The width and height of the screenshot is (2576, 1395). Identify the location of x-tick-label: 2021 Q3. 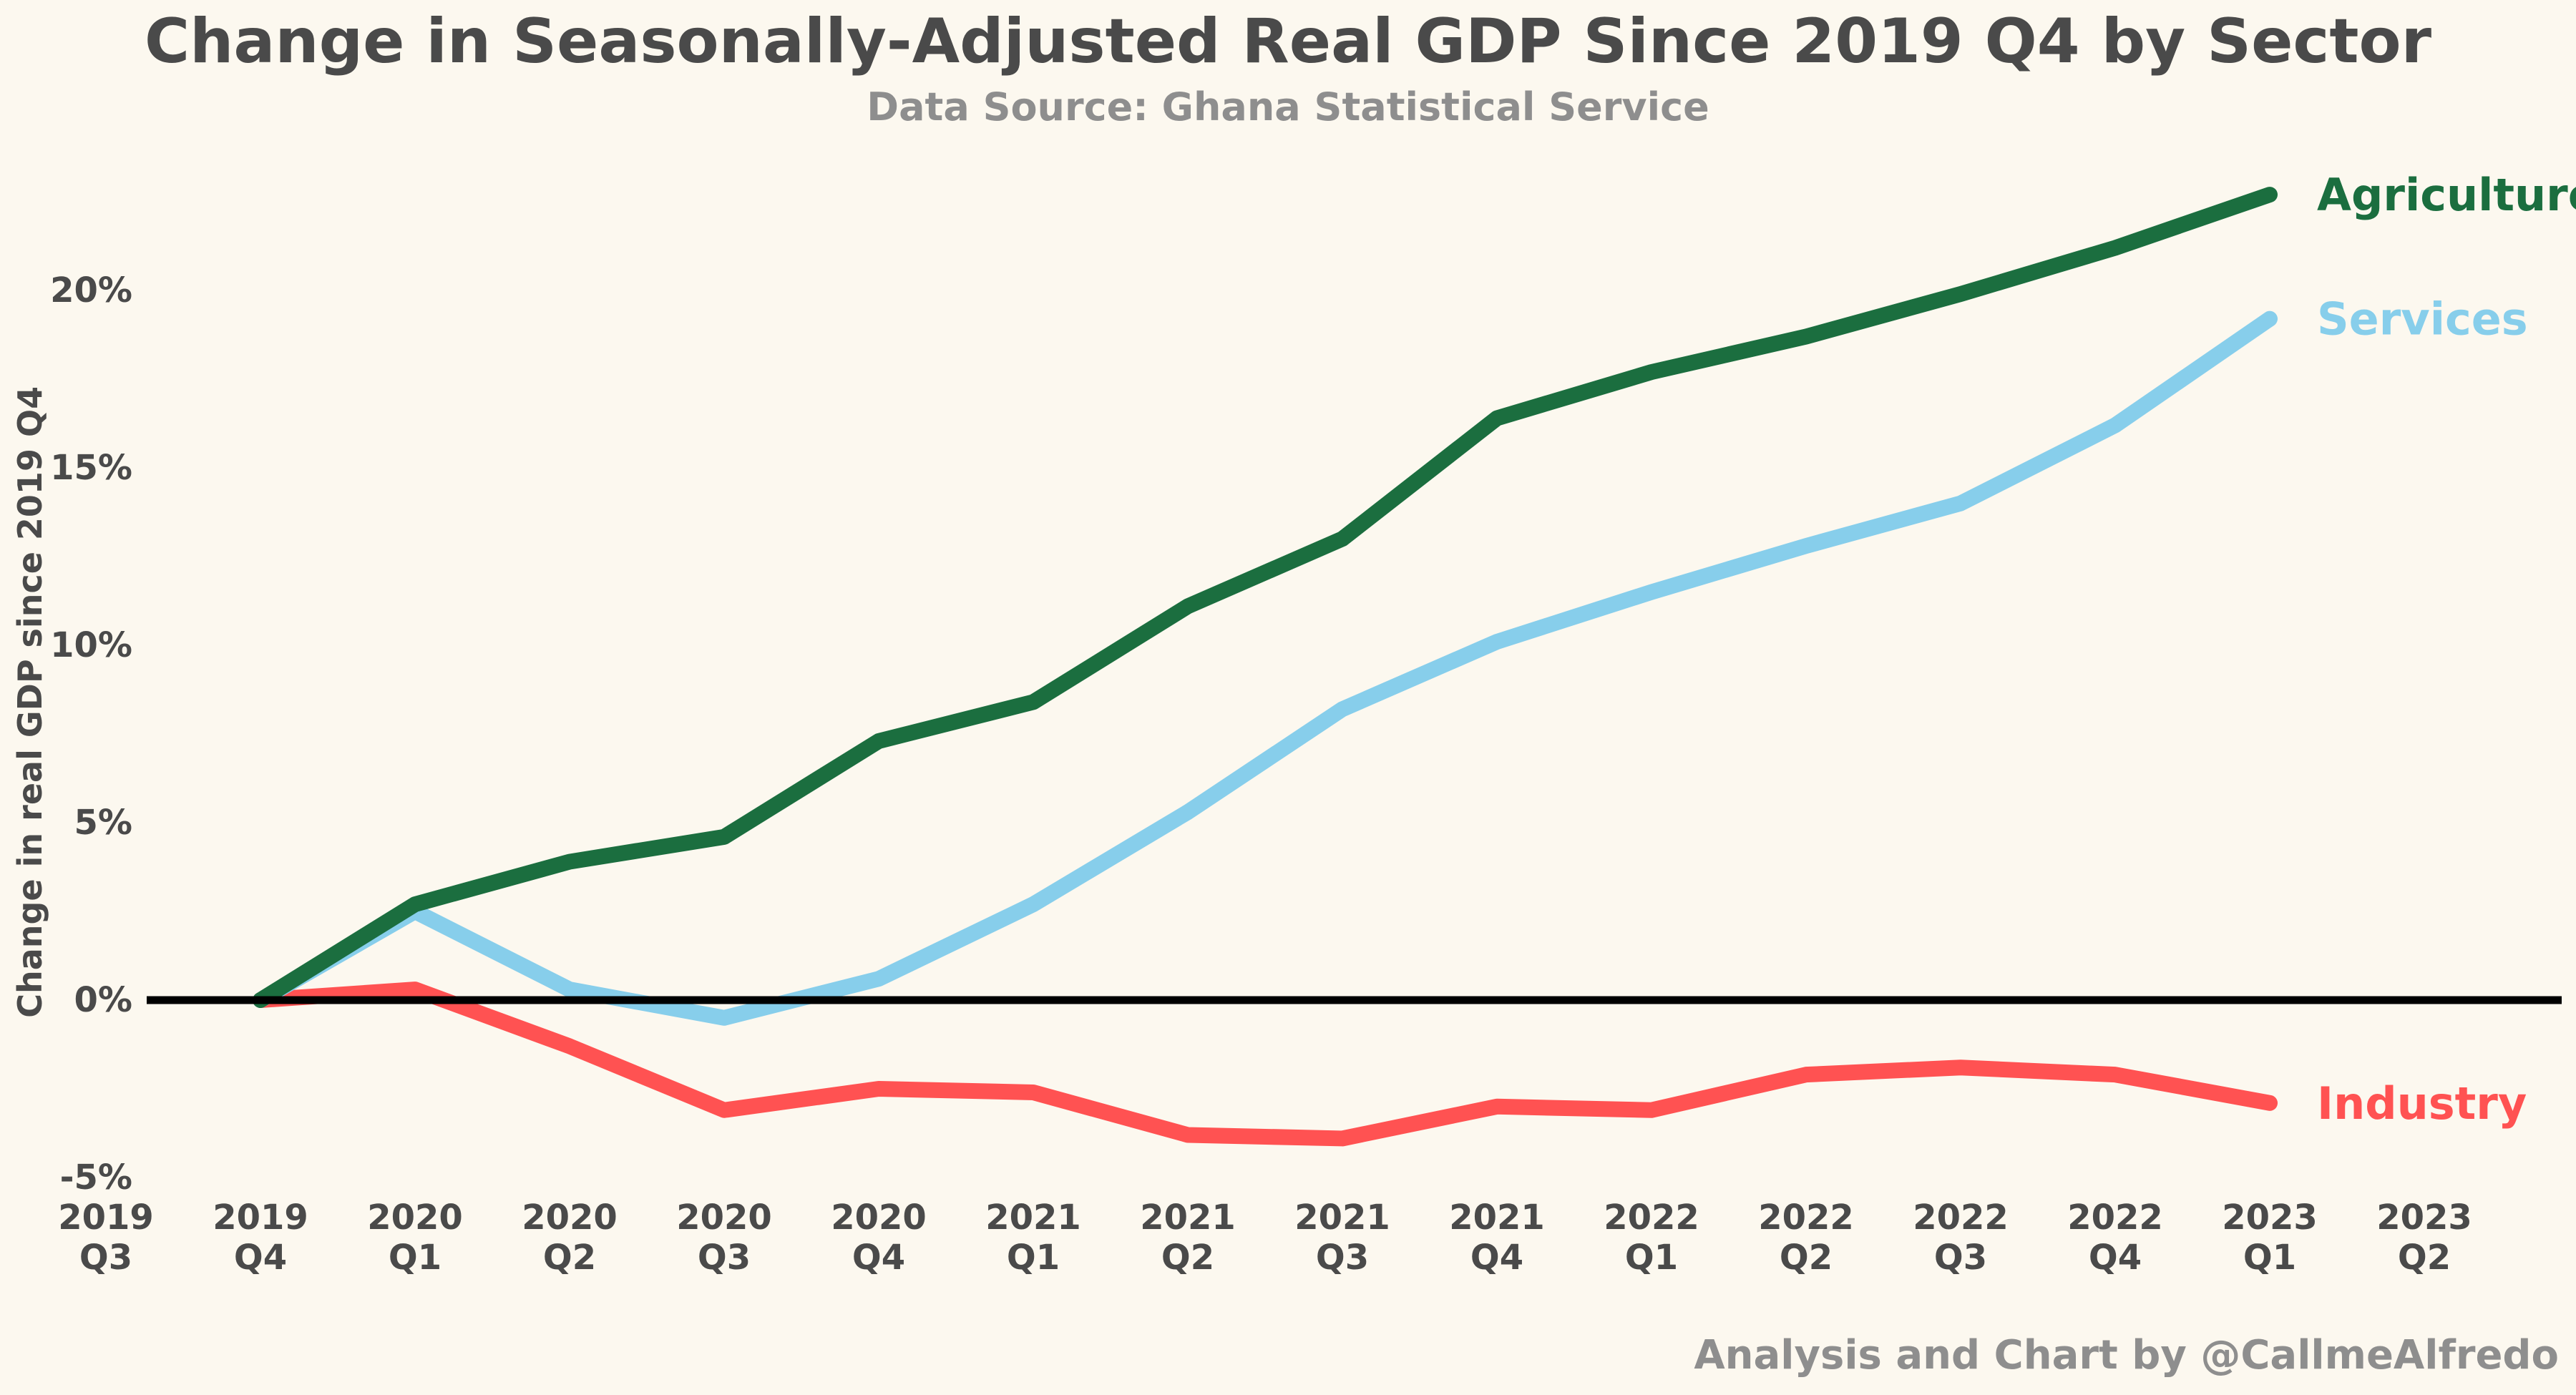
(1342, 1238).